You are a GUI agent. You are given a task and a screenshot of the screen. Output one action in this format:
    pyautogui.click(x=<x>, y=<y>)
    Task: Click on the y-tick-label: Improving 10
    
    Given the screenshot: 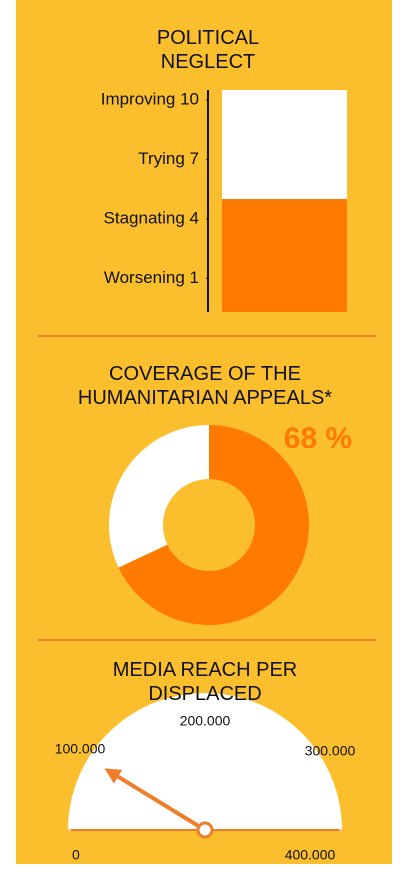 What is the action you would take?
    pyautogui.click(x=150, y=98)
    